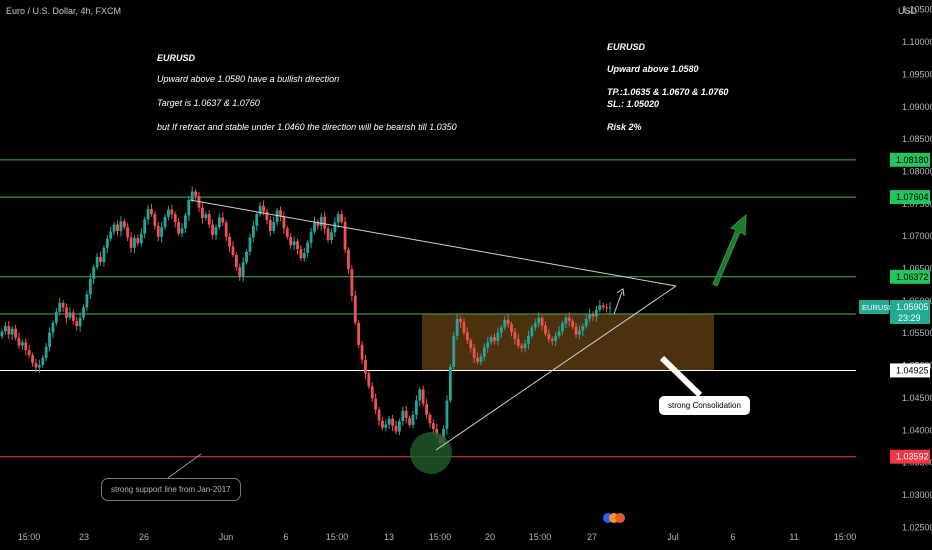 The height and width of the screenshot is (550, 932). Describe the element at coordinates (912, 457) in the screenshot. I see `level-label-text: 1.03592` at that location.